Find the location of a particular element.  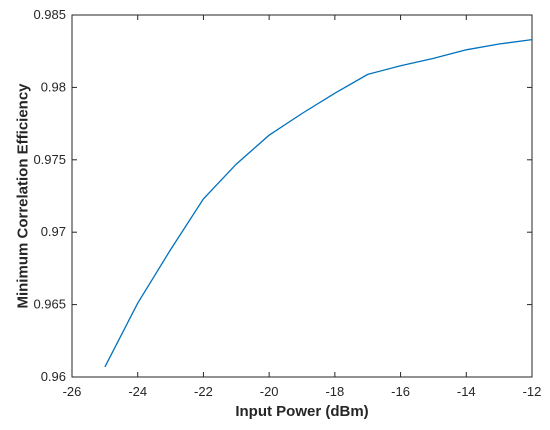

x-tick-label: -12 is located at coordinates (532, 391).